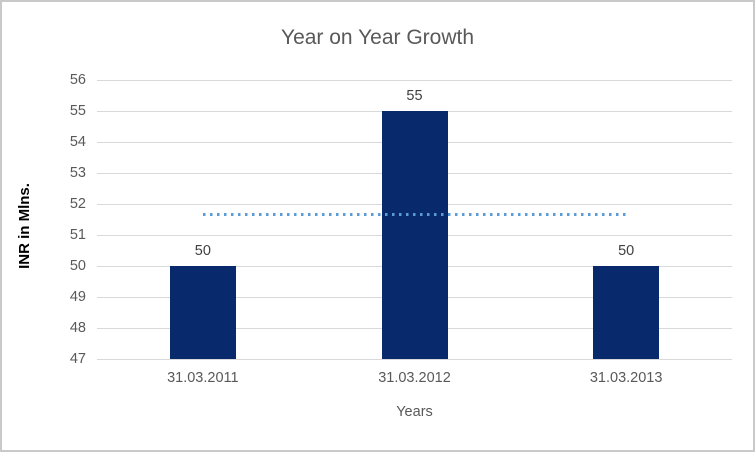 Image resolution: width=755 pixels, height=452 pixels. What do you see at coordinates (203, 378) in the screenshot?
I see `x-tick-label: 31.03.2011` at bounding box center [203, 378].